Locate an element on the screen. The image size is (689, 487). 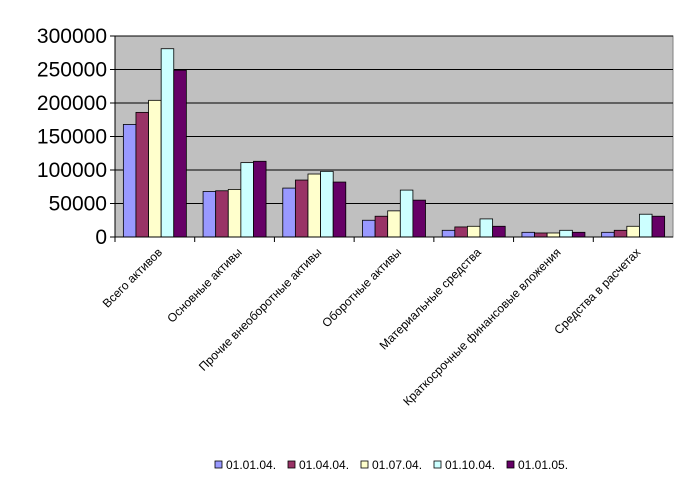
y-tick-label: 200000 is located at coordinates (72, 103).